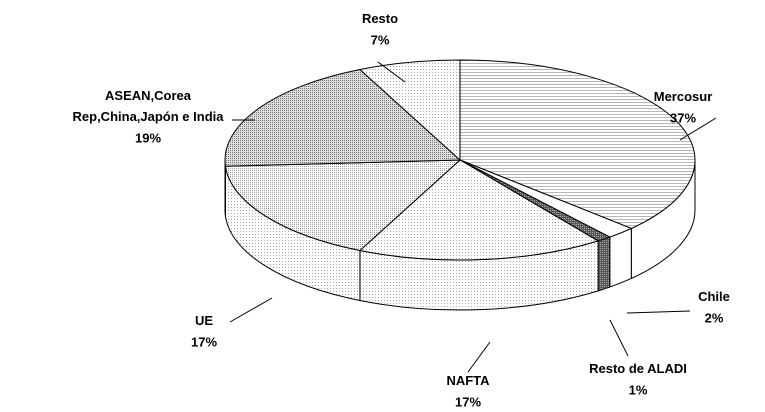 The image size is (765, 412). What do you see at coordinates (714, 317) in the screenshot?
I see `data-label-value: 2%` at bounding box center [714, 317].